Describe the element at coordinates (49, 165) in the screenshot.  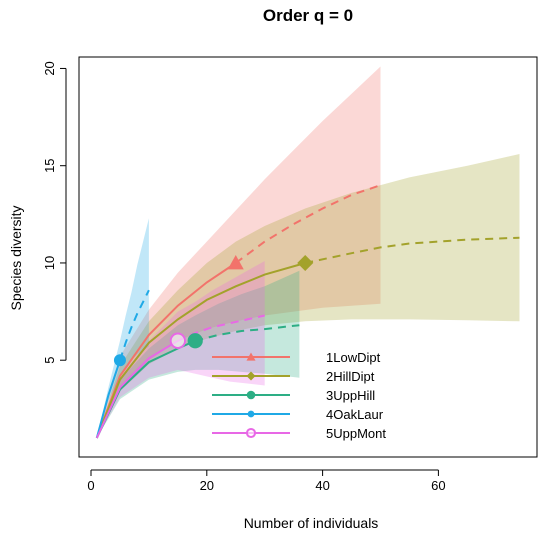
I see `y-tick-label: 15` at that location.